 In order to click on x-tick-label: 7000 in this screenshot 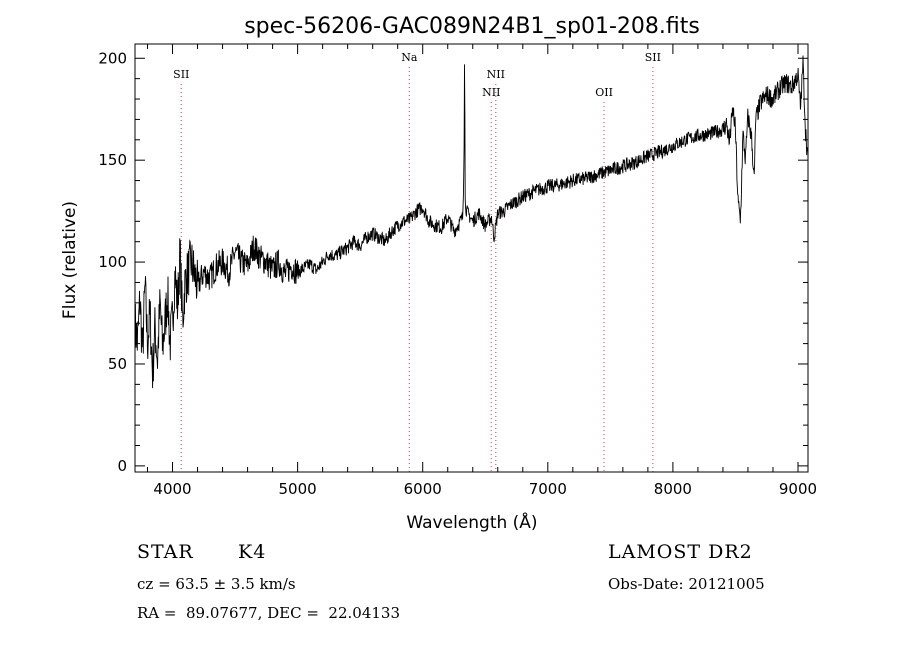, I will do `click(548, 489)`.